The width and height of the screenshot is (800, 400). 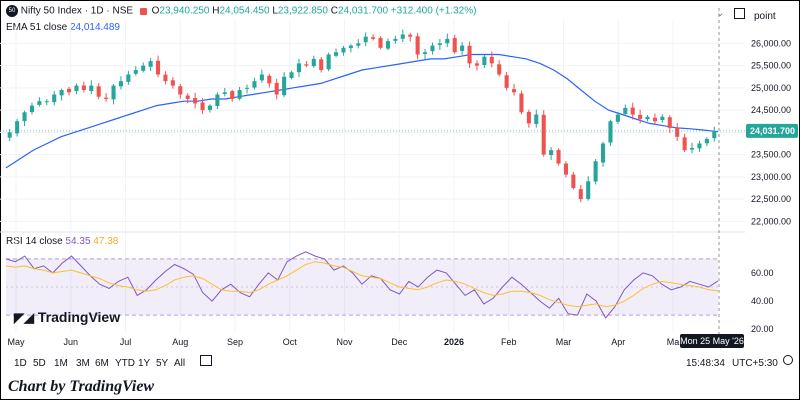 What do you see at coordinates (12, 11) in the screenshot?
I see `index-badge: 50` at bounding box center [12, 11].